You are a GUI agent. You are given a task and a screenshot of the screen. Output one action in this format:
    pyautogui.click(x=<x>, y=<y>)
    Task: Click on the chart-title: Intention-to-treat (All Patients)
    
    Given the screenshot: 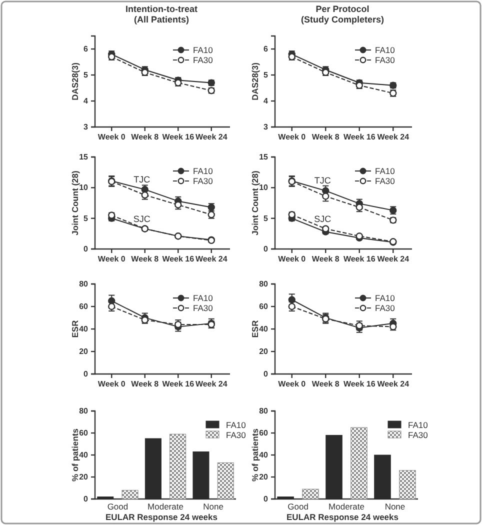 What is the action you would take?
    pyautogui.click(x=162, y=14)
    